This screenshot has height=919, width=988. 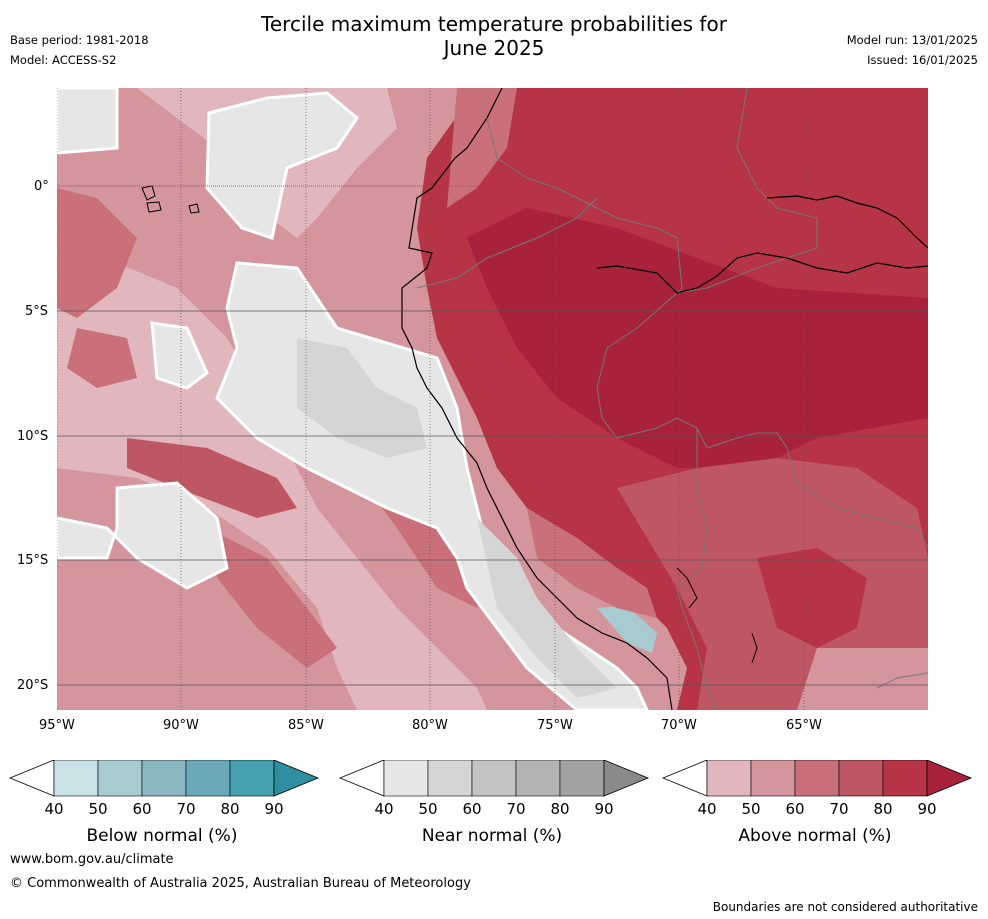 What do you see at coordinates (679, 725) in the screenshot?
I see `lon-label-70w: 70°W` at bounding box center [679, 725].